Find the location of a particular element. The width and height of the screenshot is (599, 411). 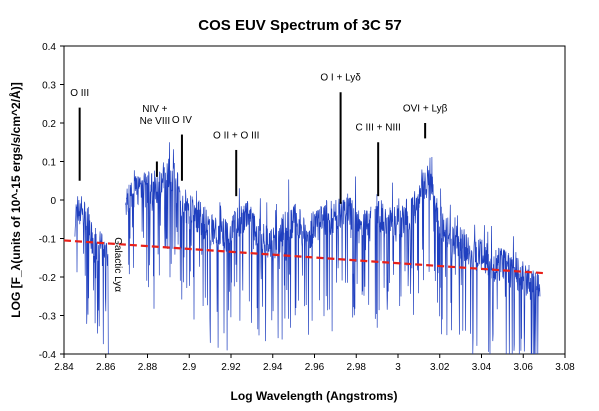

annotation-label: O IV is located at coordinates (182, 120).